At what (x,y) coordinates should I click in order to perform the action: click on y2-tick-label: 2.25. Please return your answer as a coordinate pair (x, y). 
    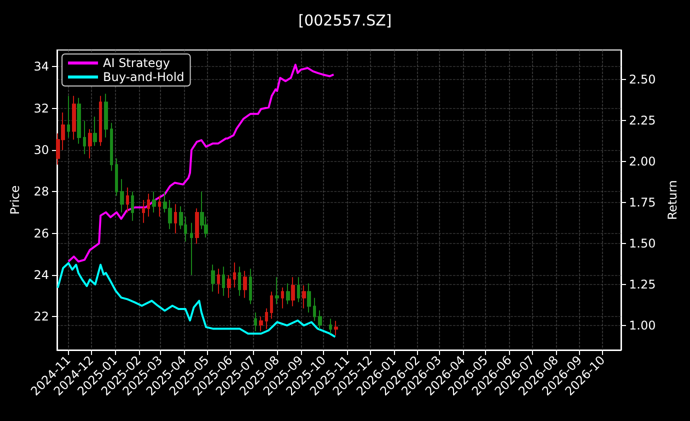
    Looking at the image, I should click on (642, 120).